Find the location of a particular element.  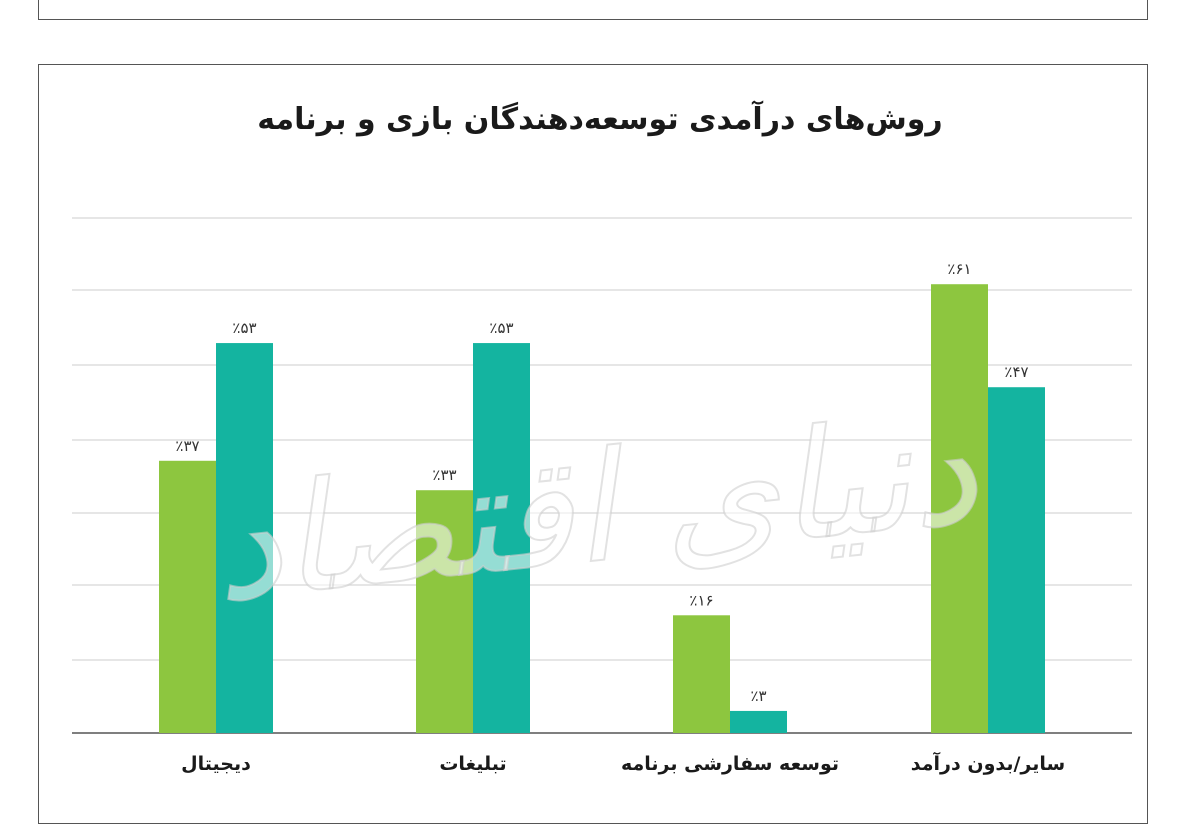

category-label: توسعه سفارشی برنامه is located at coordinates (730, 764).